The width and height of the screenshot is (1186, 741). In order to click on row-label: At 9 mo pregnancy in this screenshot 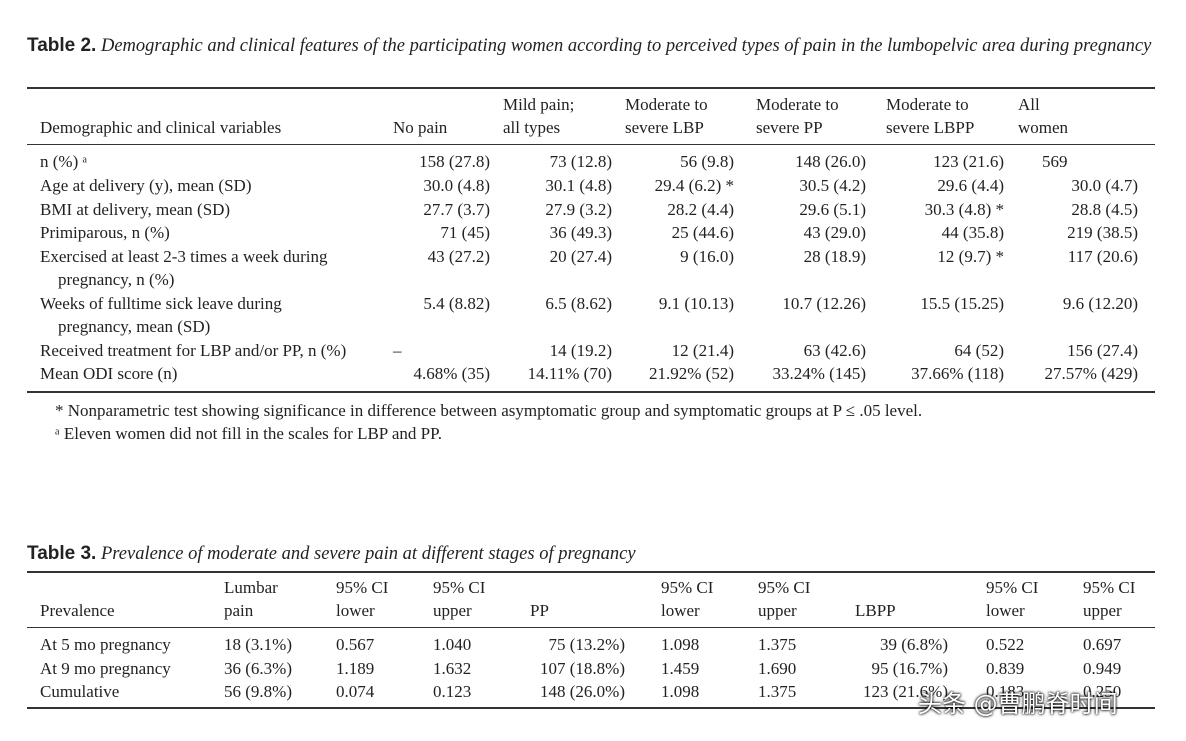, I will do `click(105, 668)`.